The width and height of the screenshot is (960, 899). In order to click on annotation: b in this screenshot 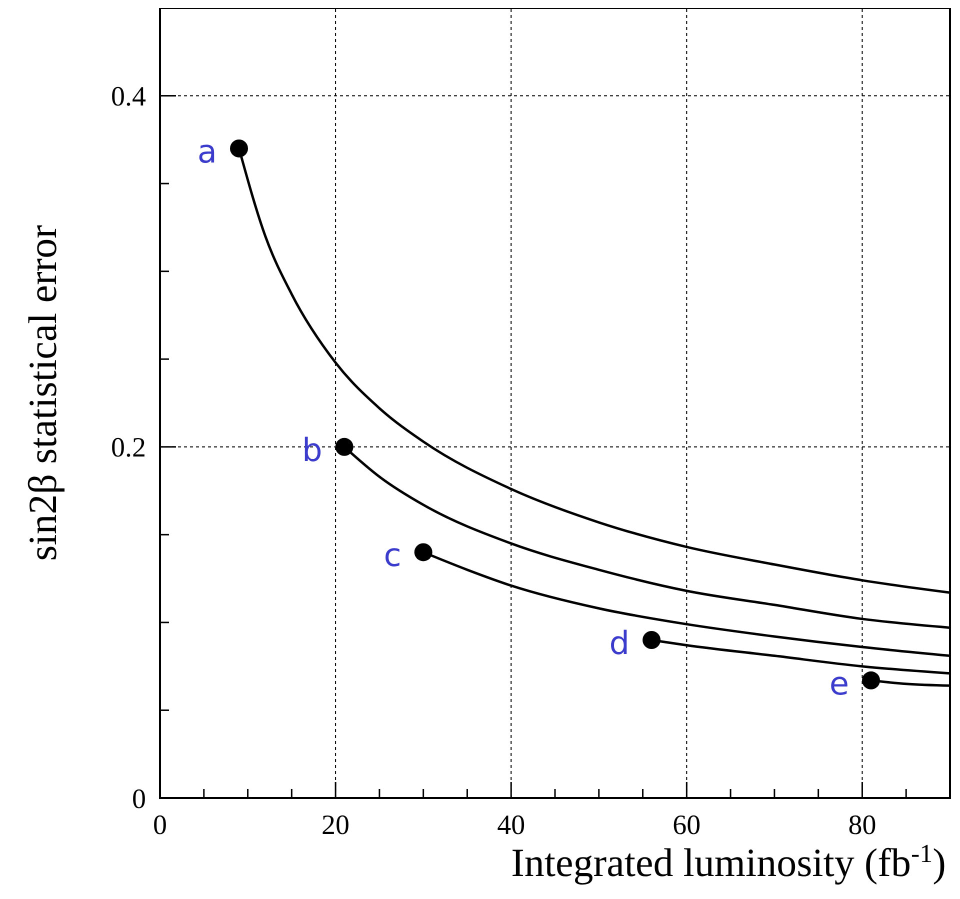, I will do `click(312, 449)`.